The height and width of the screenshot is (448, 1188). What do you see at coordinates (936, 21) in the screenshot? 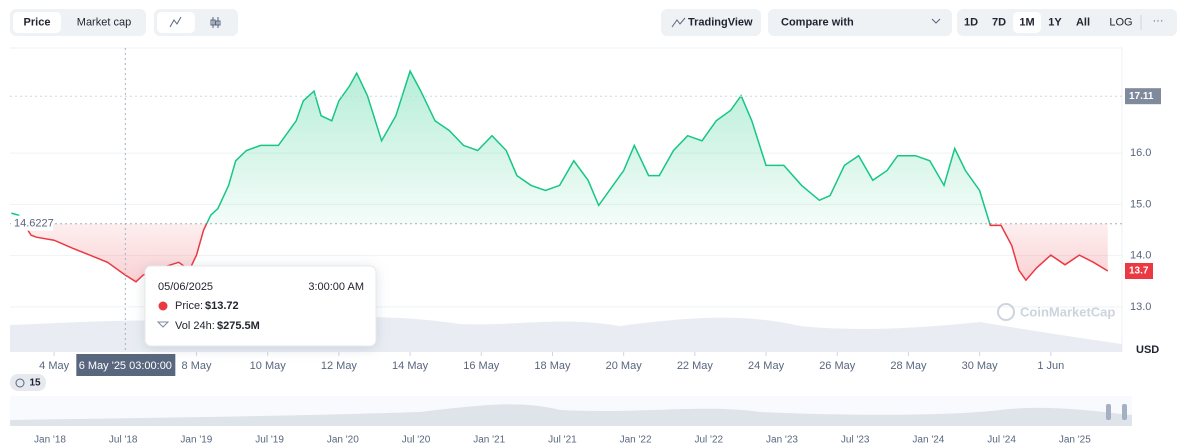
I see `chevron` at bounding box center [936, 21].